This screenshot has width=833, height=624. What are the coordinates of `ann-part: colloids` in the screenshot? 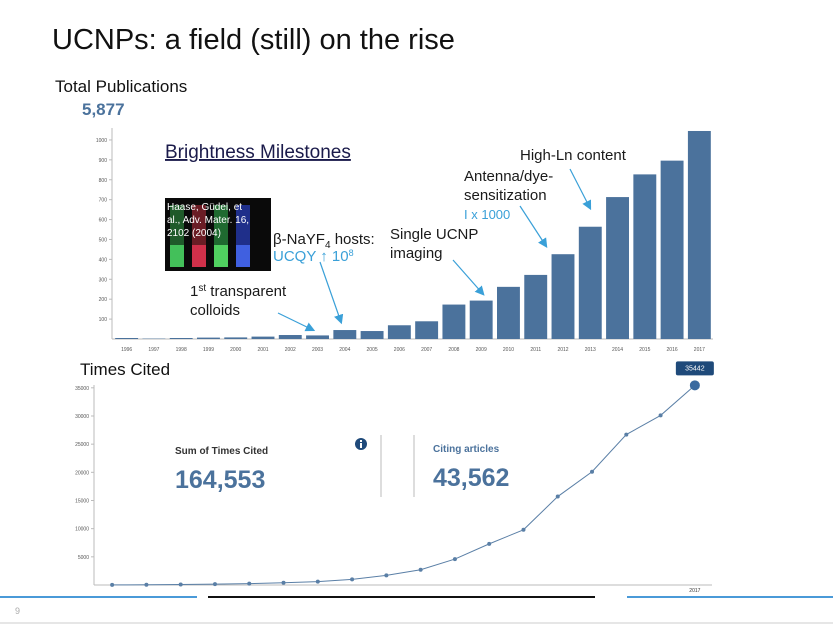 It's located at (215, 310).